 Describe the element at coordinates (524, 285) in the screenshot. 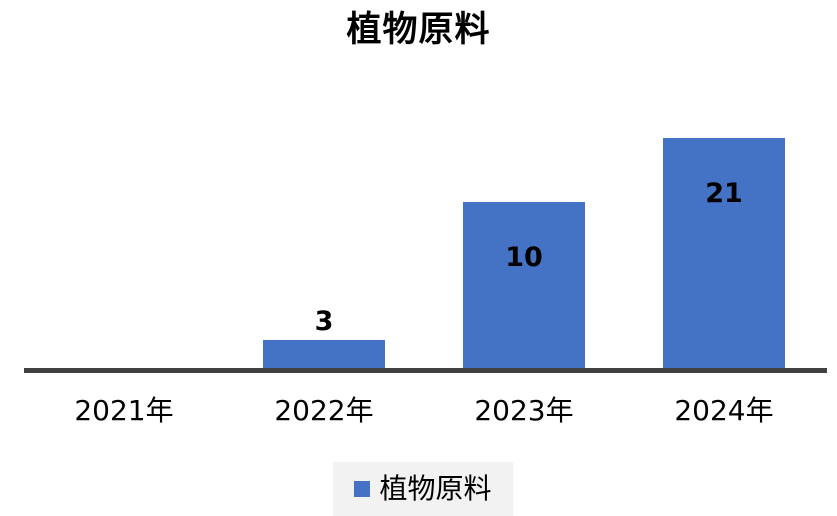

I see `bar-2023` at that location.